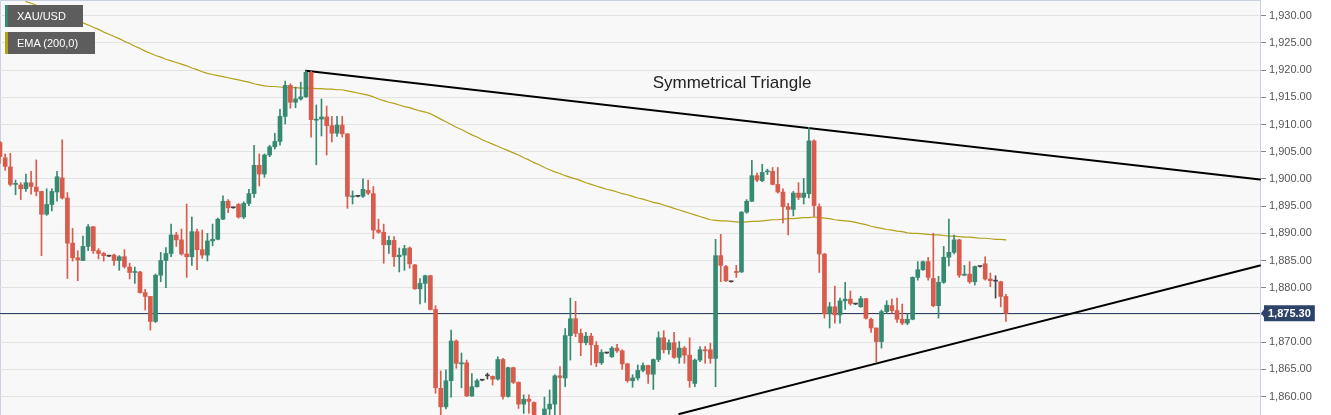  What do you see at coordinates (1290, 232) in the screenshot?
I see `y-tick-label: 1,890.00` at bounding box center [1290, 232].